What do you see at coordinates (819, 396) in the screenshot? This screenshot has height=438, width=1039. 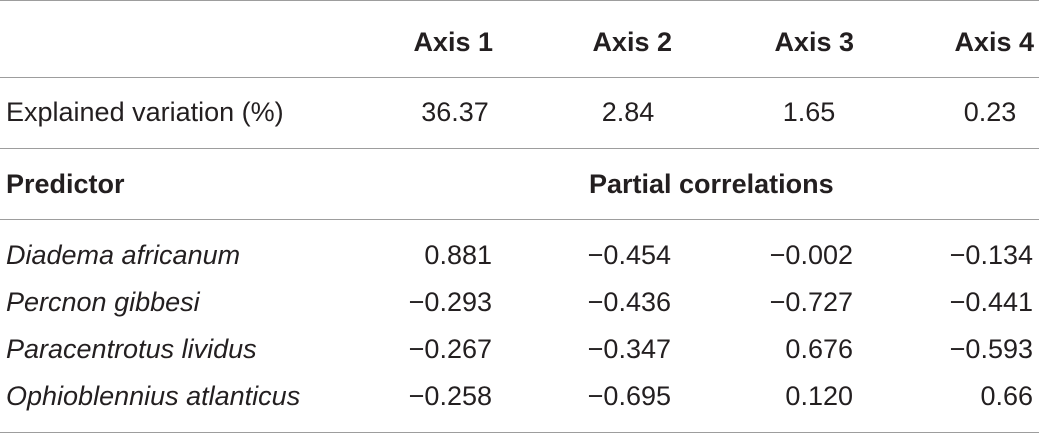 I see `row-value-axis-3: 0.120` at bounding box center [819, 396].